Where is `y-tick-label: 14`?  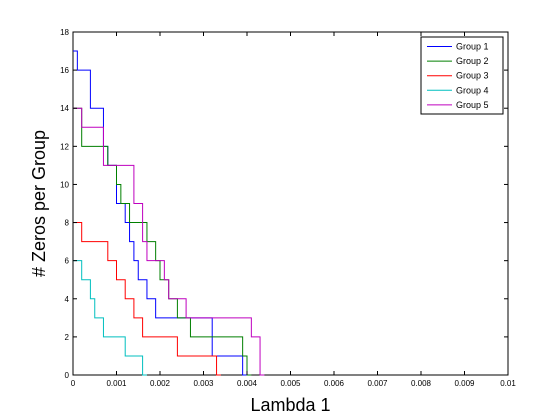
y-tick-label: 14 is located at coordinates (64, 108).